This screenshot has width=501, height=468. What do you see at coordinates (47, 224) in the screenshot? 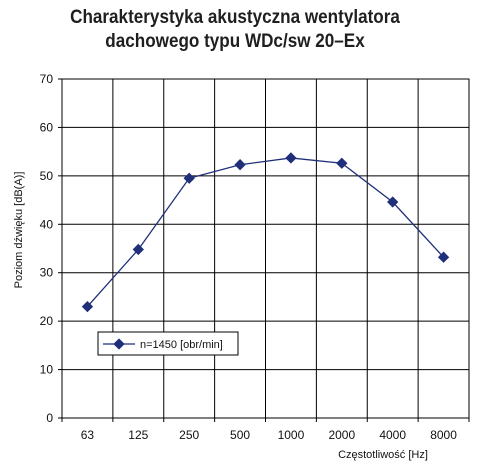
I see `y-tick-label: 40` at bounding box center [47, 224].